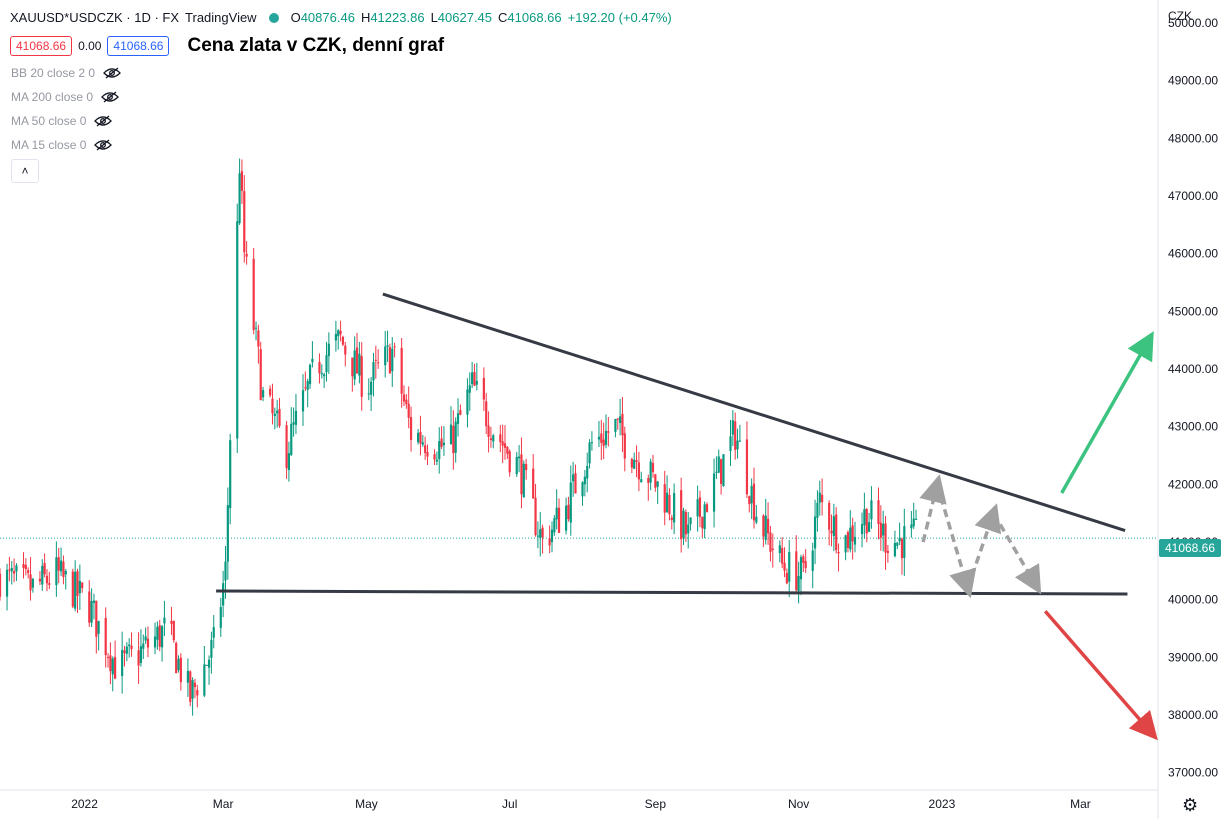  Describe the element at coordinates (49, 121) in the screenshot. I see `indicator-label: MA 50 close 0` at that location.